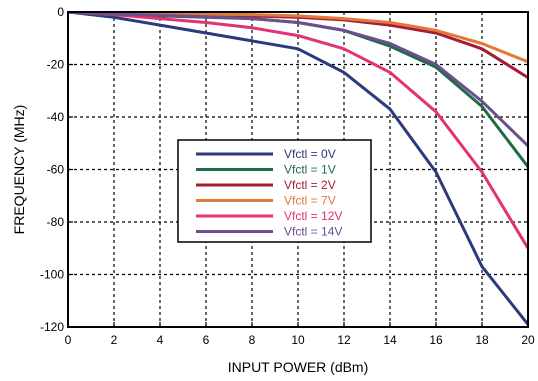 This screenshot has height=381, width=538. What do you see at coordinates (274, 191) in the screenshot?
I see `legend-box` at bounding box center [274, 191].